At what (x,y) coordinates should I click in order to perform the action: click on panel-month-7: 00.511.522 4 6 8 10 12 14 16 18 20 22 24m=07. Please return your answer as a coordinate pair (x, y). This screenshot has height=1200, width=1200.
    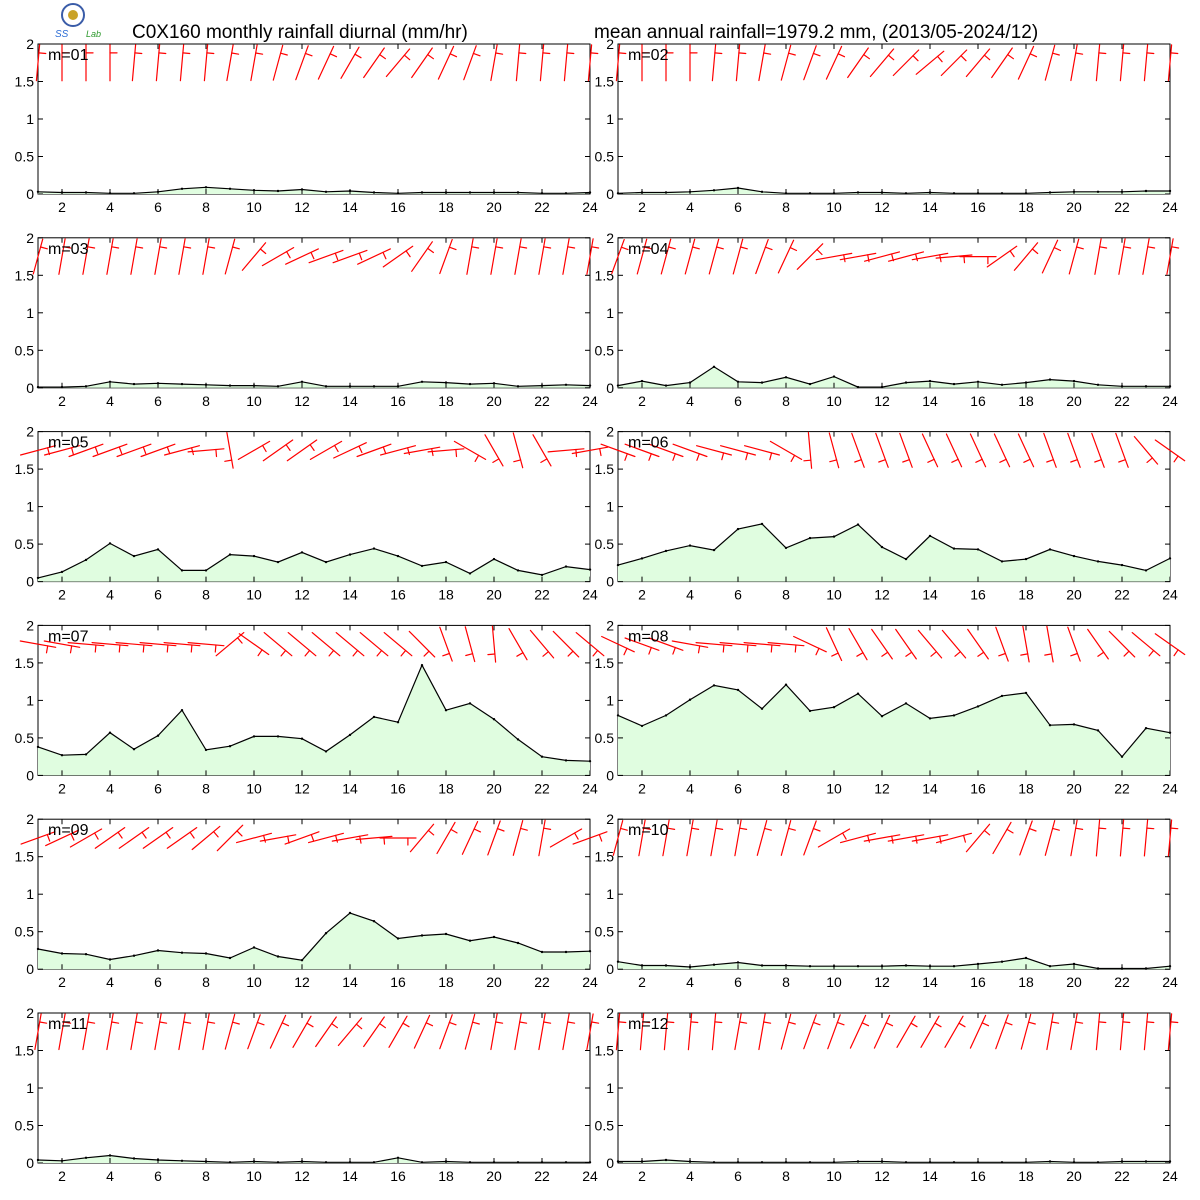
    Looking at the image, I should click on (310, 706).